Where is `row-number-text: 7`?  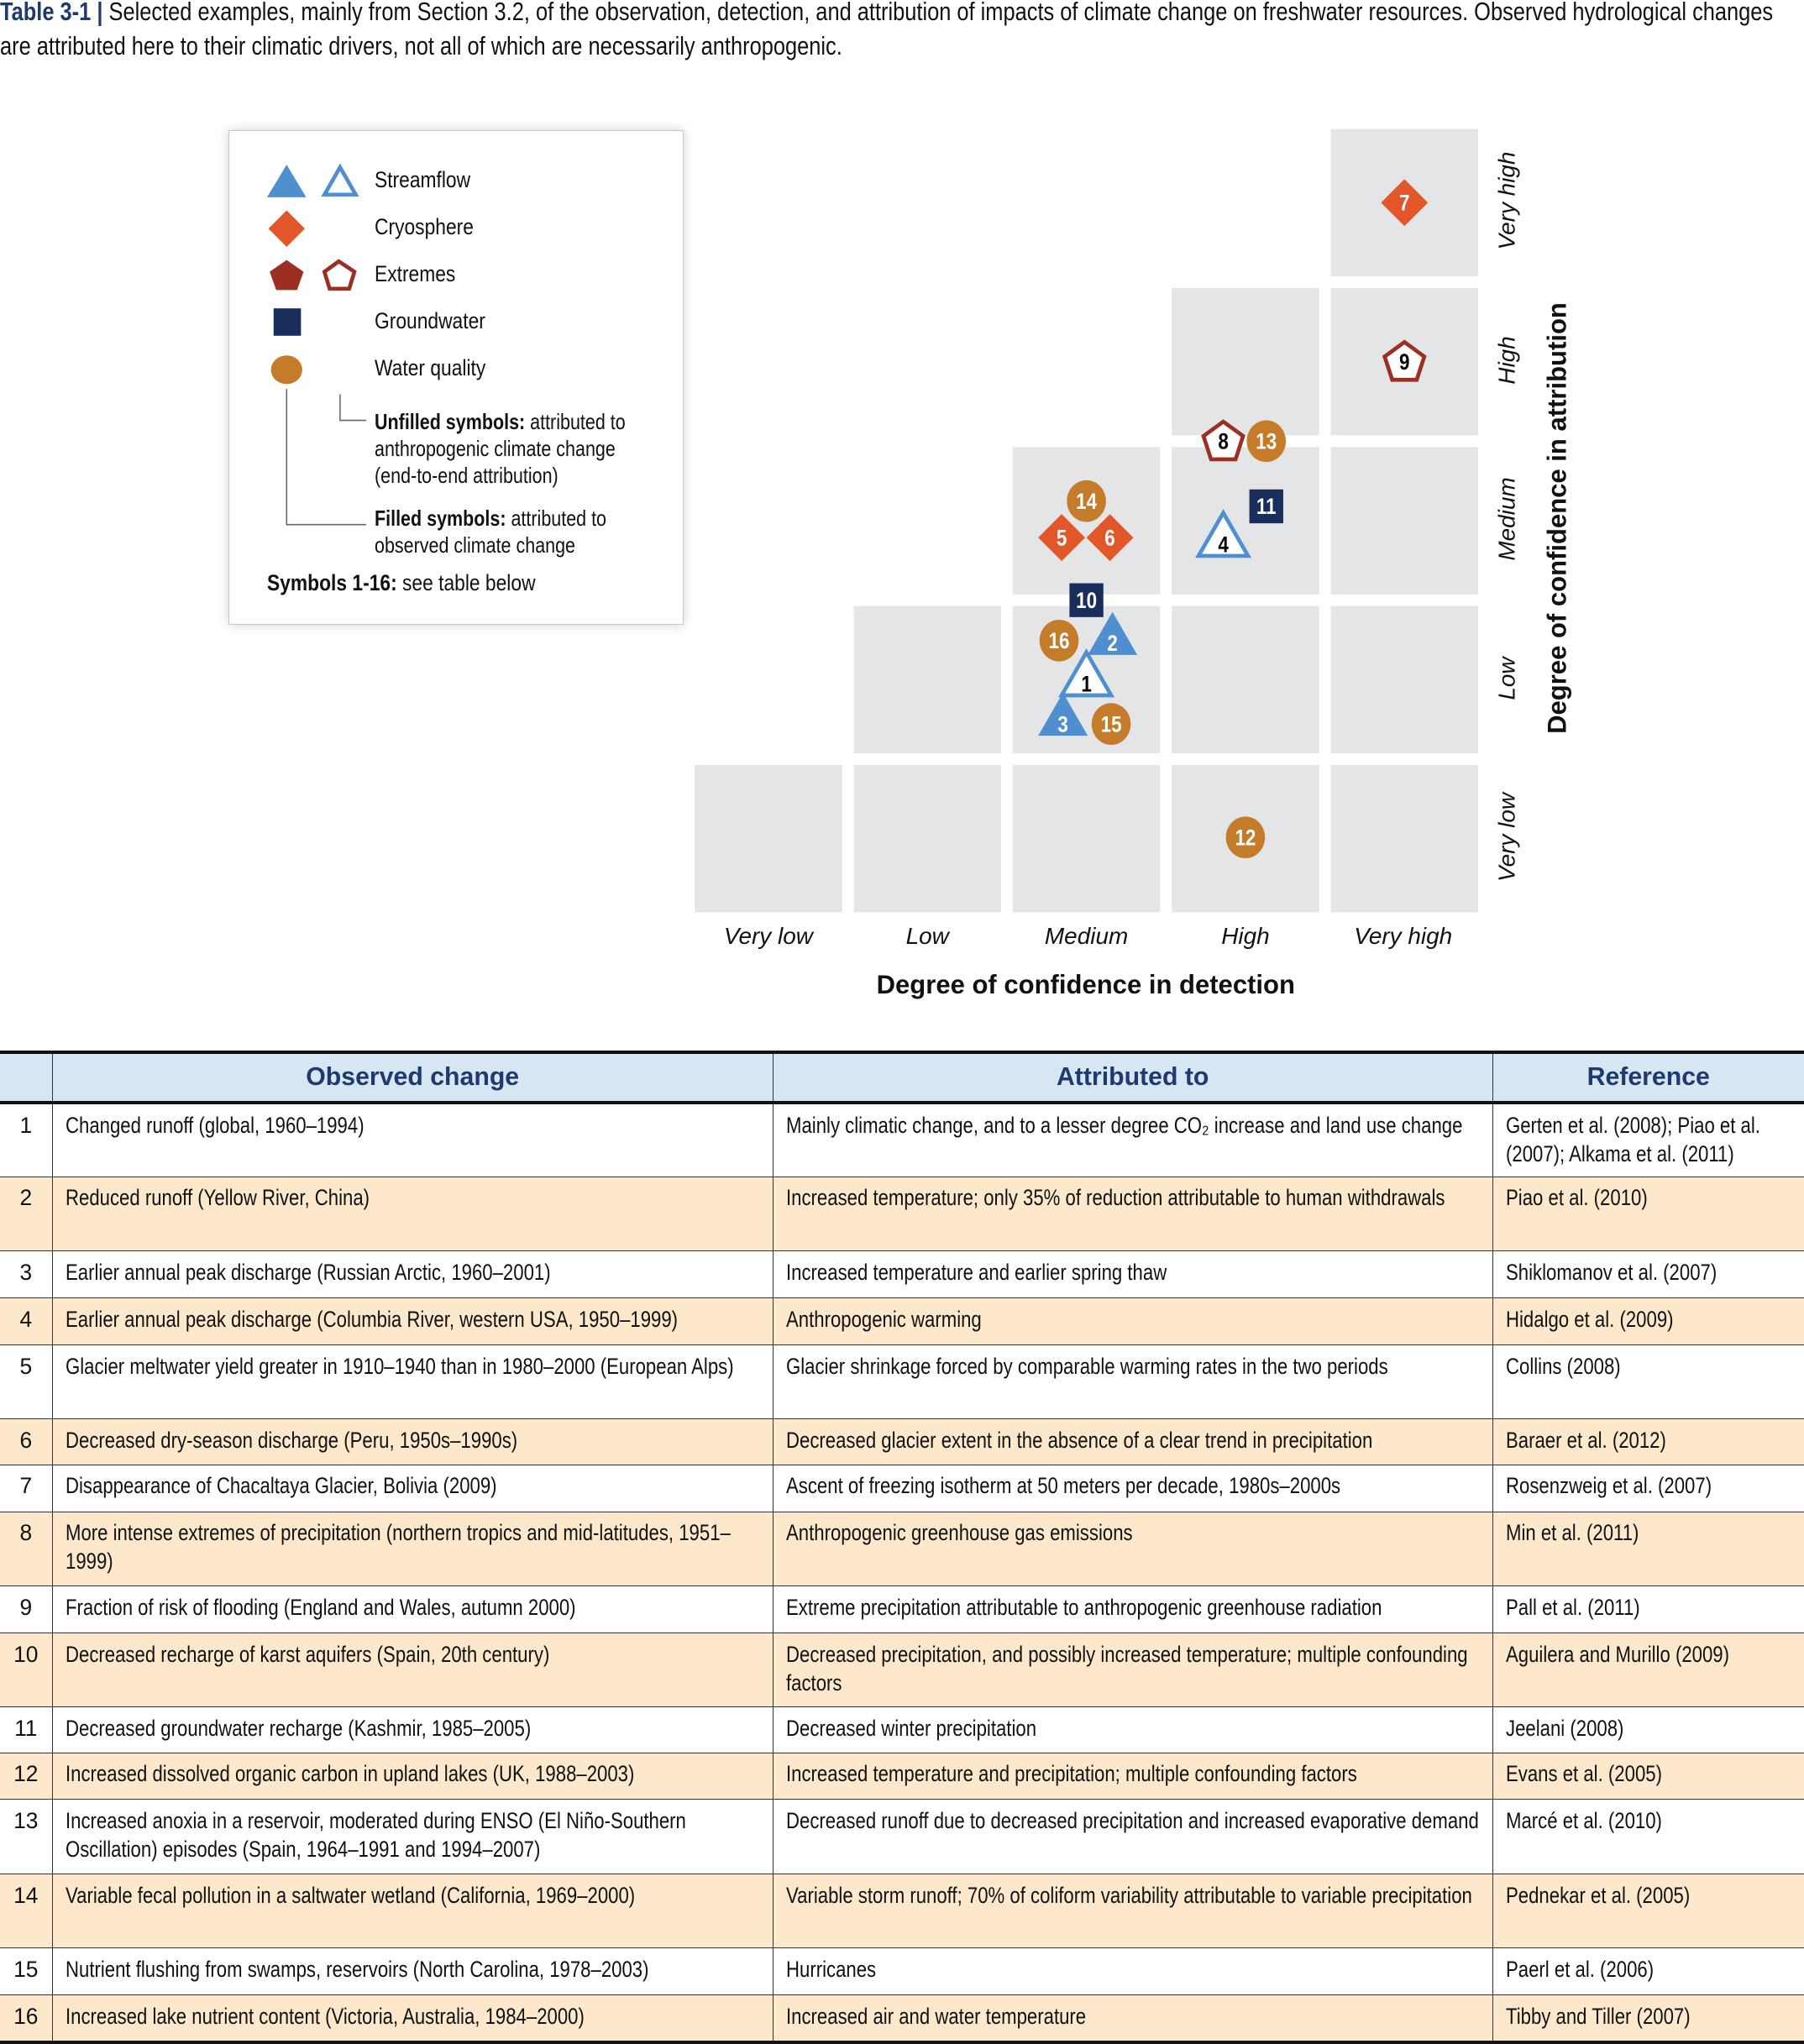 row-number-text: 7 is located at coordinates (26, 1486).